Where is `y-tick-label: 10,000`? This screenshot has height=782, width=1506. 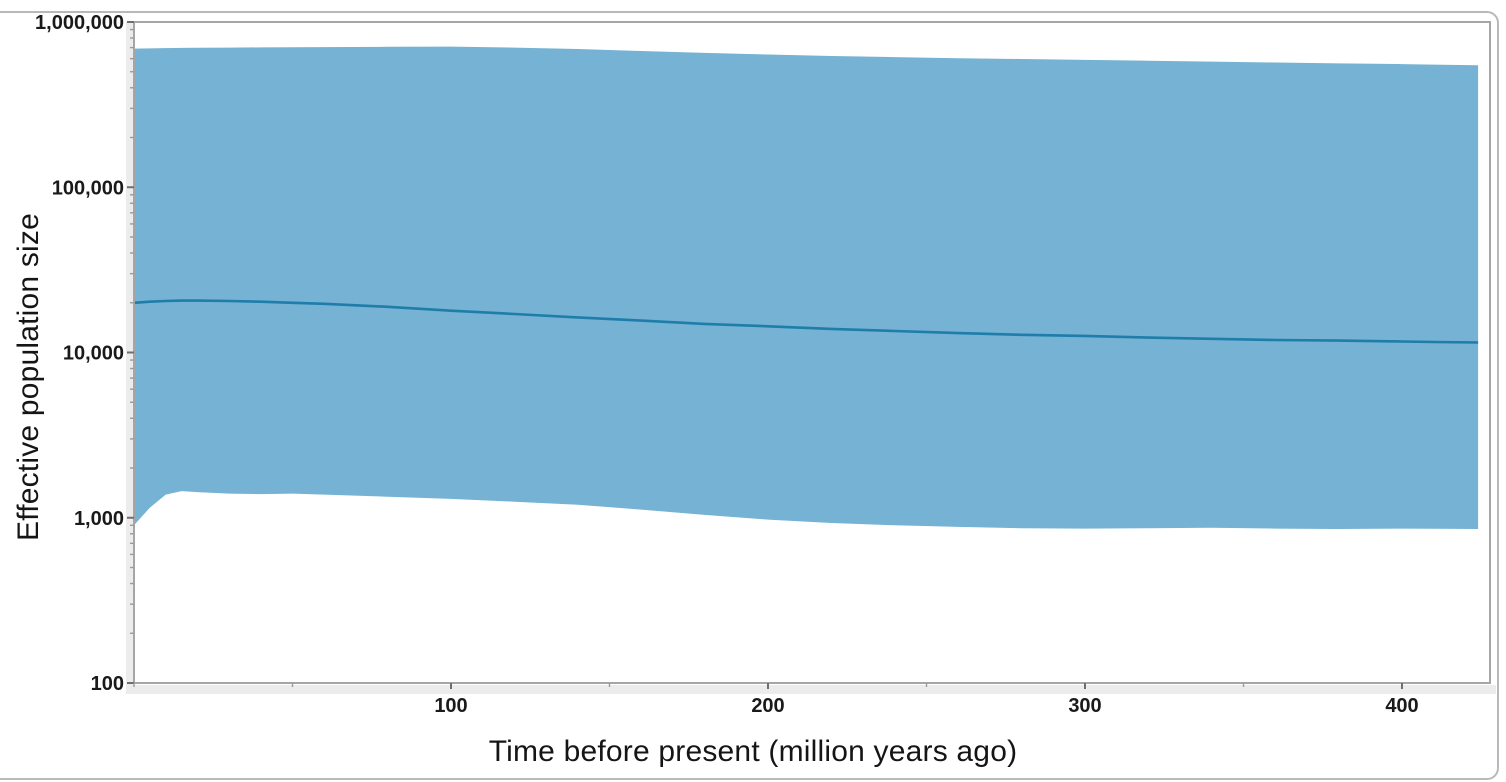 y-tick-label: 10,000 is located at coordinates (93, 354).